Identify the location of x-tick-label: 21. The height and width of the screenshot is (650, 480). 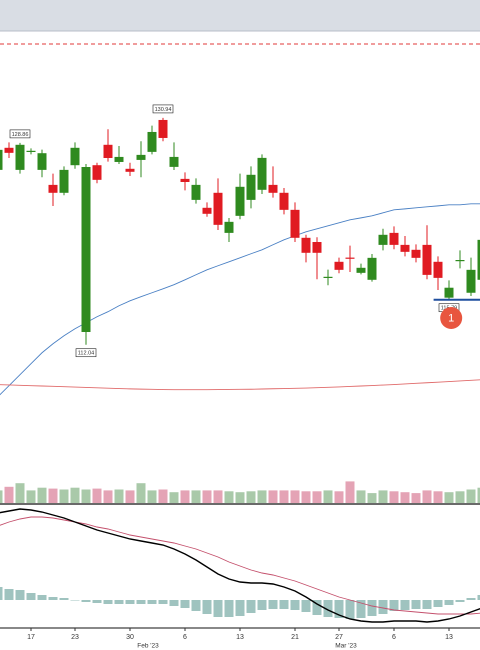
(295, 637).